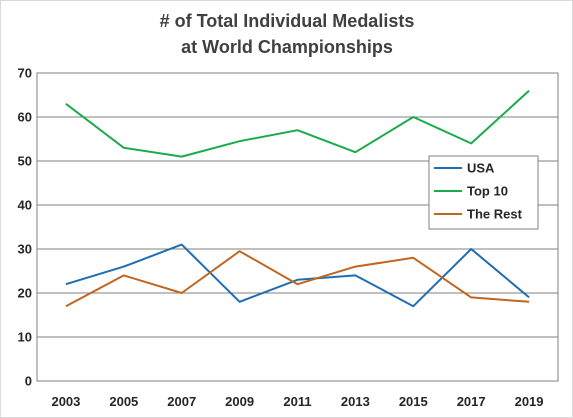 This screenshot has width=573, height=418. Describe the element at coordinates (287, 21) in the screenshot. I see `chart-title-line-1: # of Total Individual Medalists` at that location.